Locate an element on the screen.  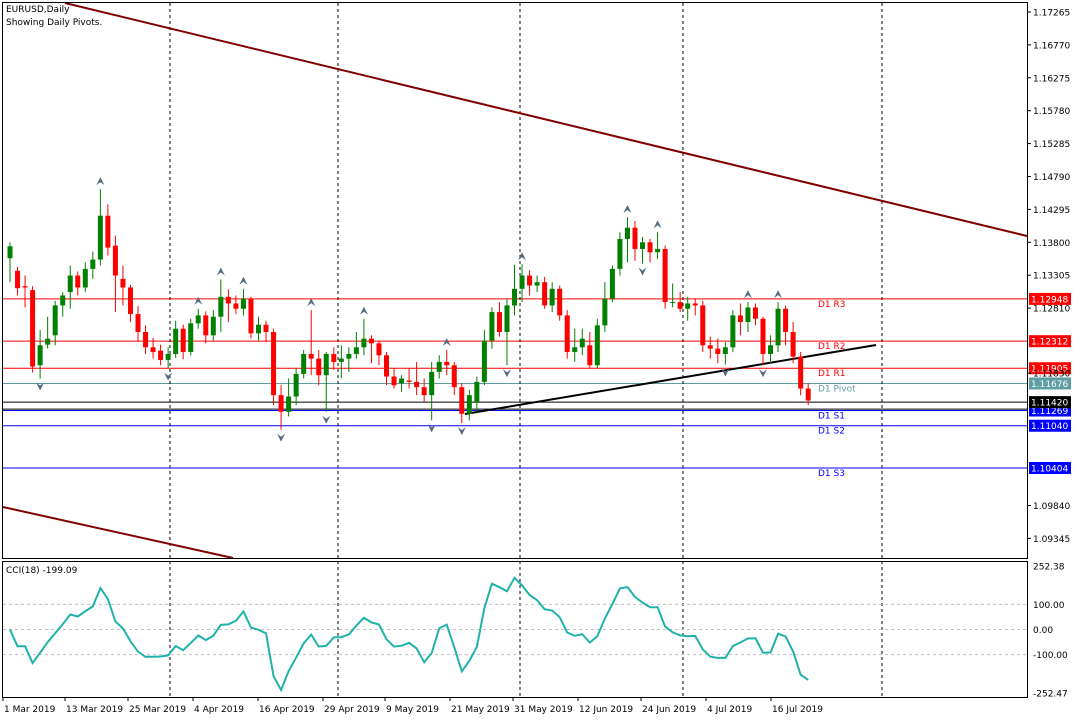
current-price-label: 1.11420 is located at coordinates (1049, 404).